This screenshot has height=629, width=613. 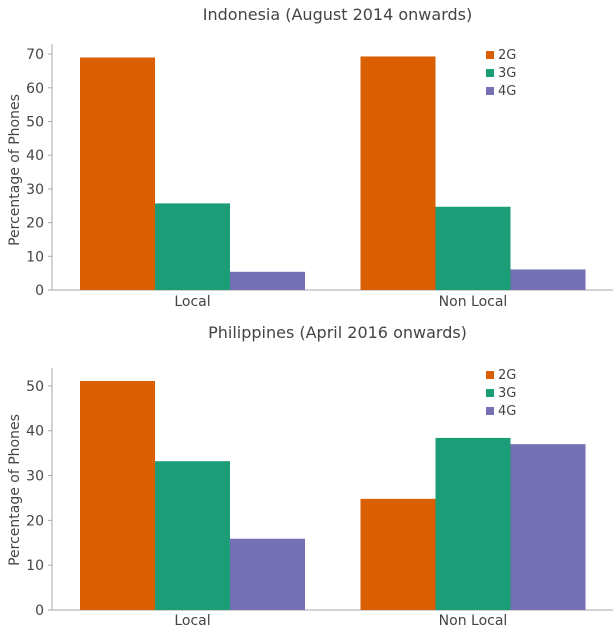 What do you see at coordinates (337, 14) in the screenshot?
I see `chart-title: Indonesia (August 2014 onwards)` at bounding box center [337, 14].